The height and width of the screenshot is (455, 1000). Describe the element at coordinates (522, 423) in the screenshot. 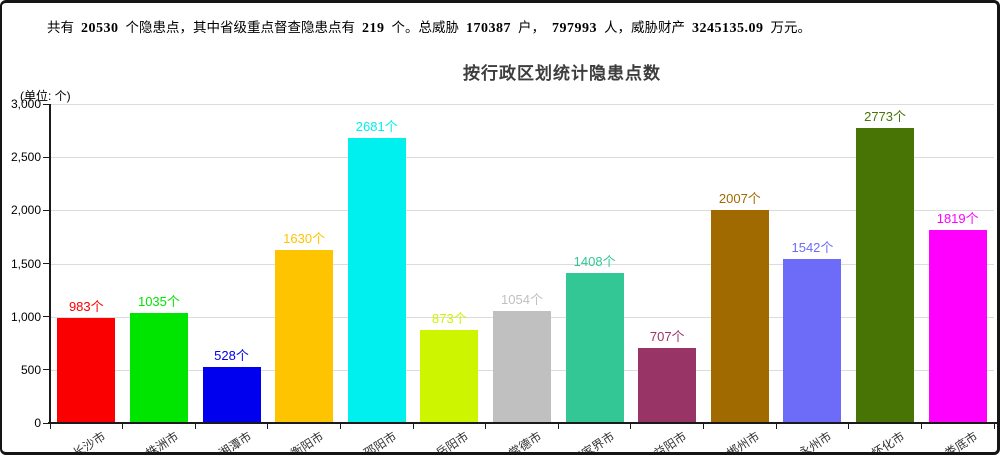

I see `x-axis-line` at that location.